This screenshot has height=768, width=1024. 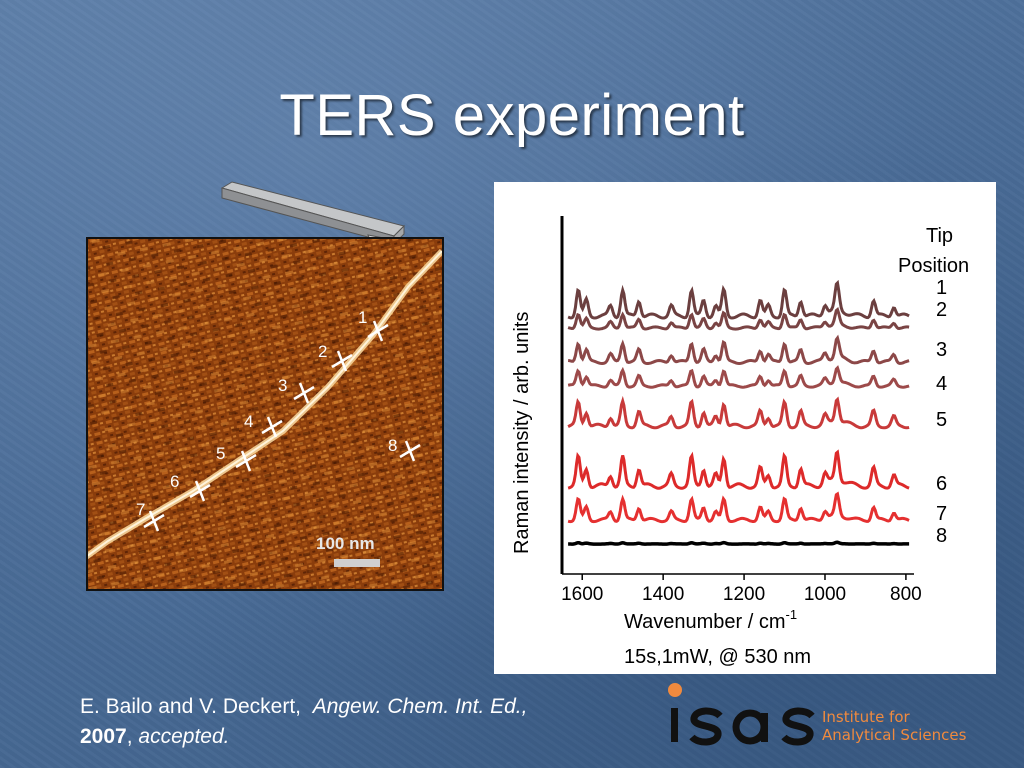 I want to click on reference-status: accepted., so click(x=184, y=736).